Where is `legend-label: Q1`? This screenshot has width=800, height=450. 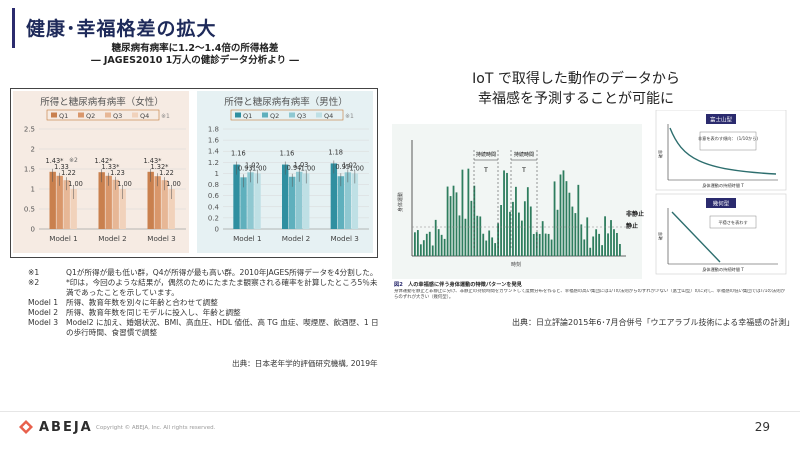 legend-label: Q1 is located at coordinates (247, 116).